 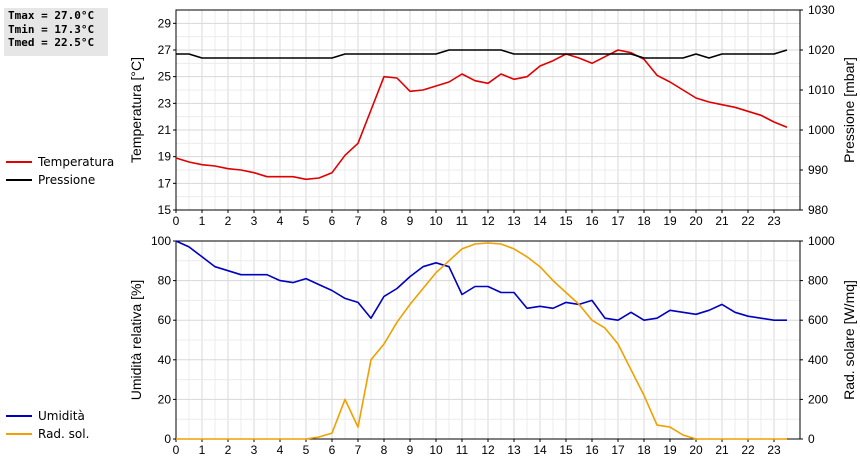 I want to click on x-tick-label: 6, so click(x=332, y=450).